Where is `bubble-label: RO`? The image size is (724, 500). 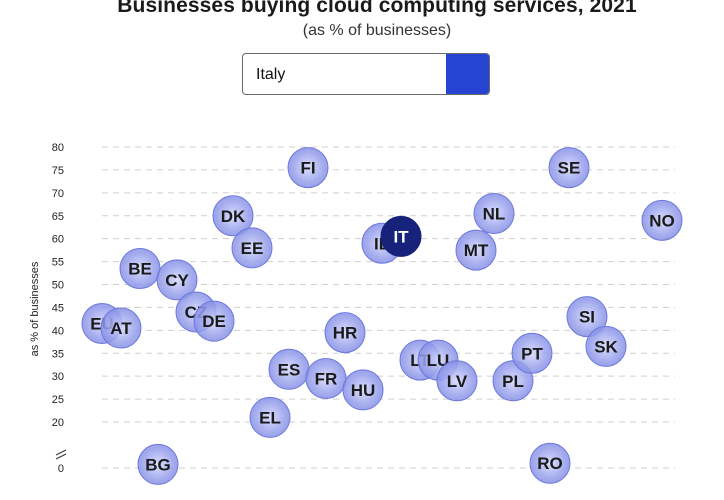 bubble-label: RO is located at coordinates (550, 463).